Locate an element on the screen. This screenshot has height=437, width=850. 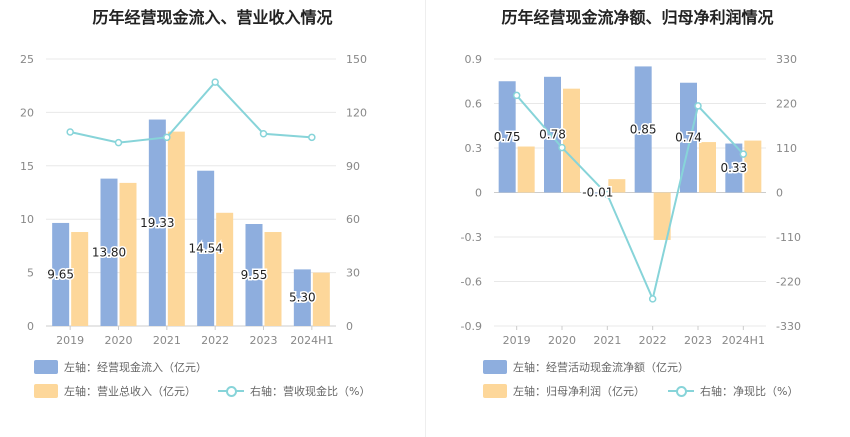
bar-data-label: 14.54 is located at coordinates (205, 248).